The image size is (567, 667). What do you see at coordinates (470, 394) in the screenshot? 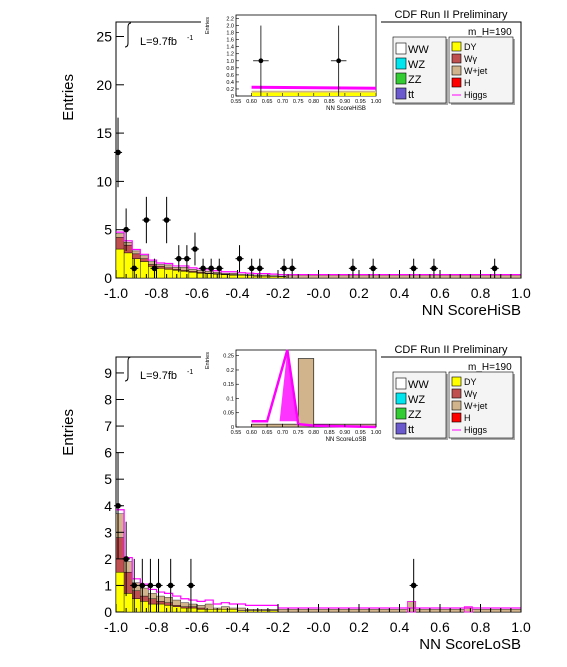
I see `legend-label: Wγ` at bounding box center [470, 394].